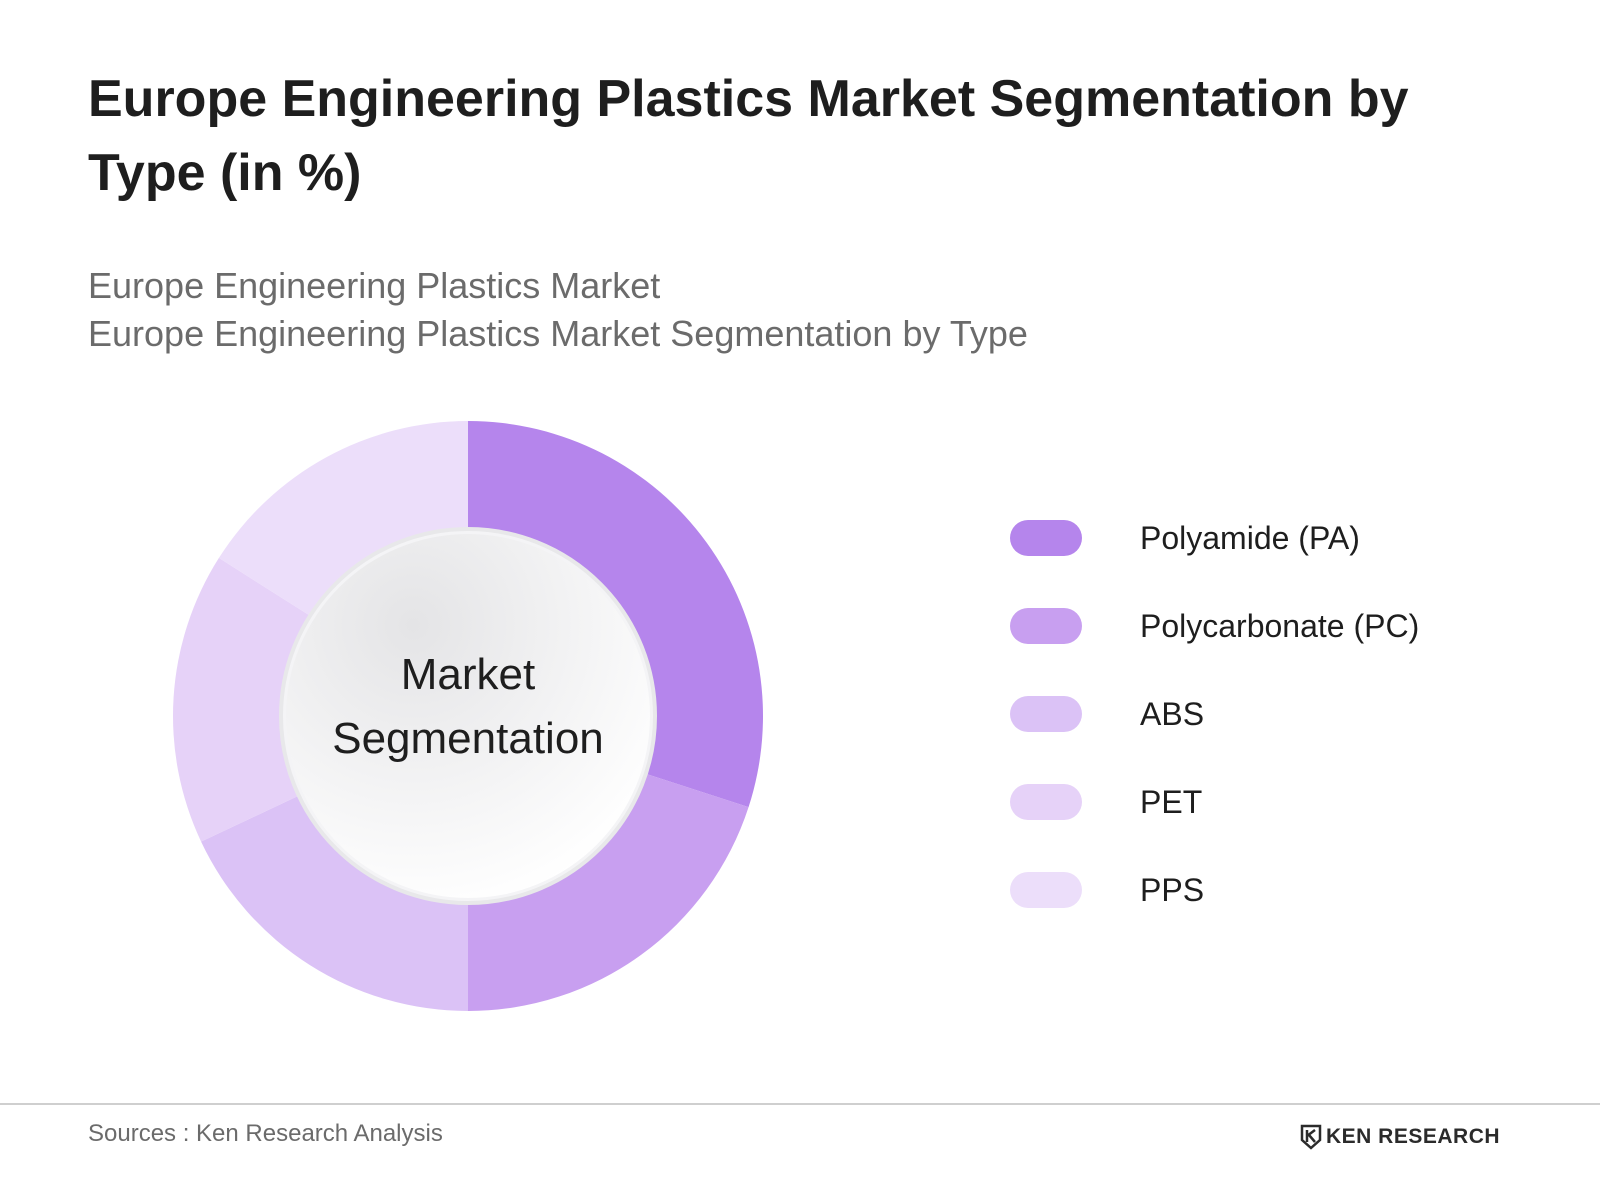  Describe the element at coordinates (615, 614) in the screenshot. I see `donut-slice-polyamide-pa` at that location.